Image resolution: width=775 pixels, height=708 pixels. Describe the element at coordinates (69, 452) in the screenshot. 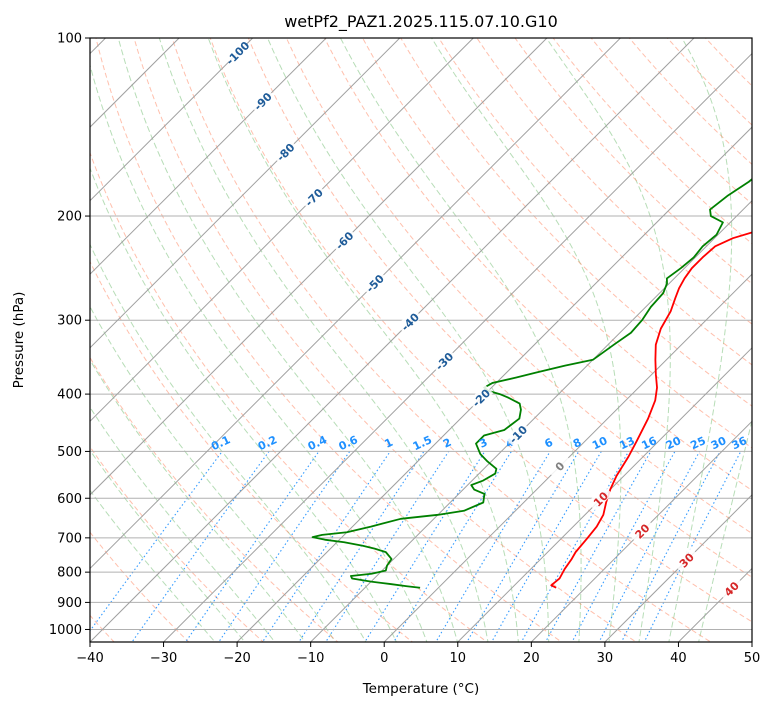

I see `y-tick-label: 500` at that location.